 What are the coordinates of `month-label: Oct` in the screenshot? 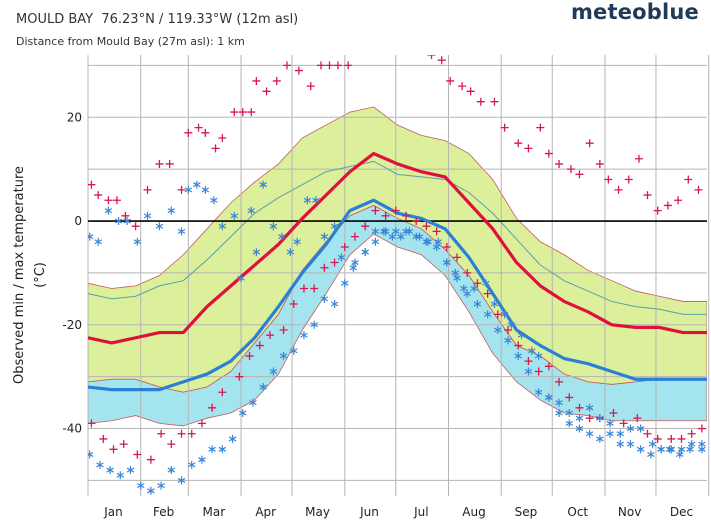 It's located at (577, 512).